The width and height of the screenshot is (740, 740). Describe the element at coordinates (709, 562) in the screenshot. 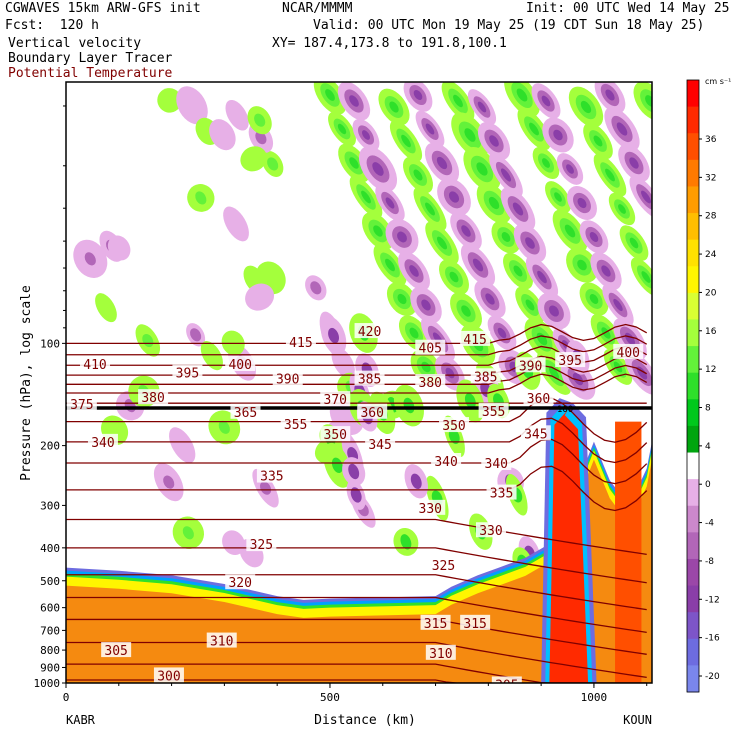

I see `colorbar-label: -8` at that location.